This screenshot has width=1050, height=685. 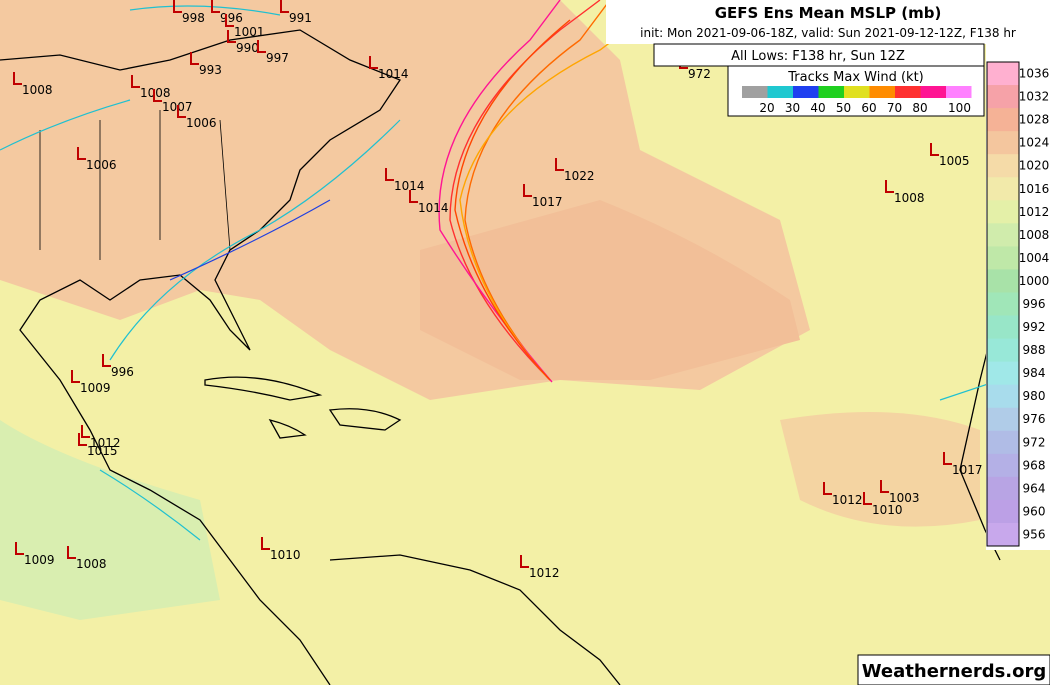 What do you see at coordinates (1034, 304) in the screenshot?
I see `scale-label: 996` at bounding box center [1034, 304].